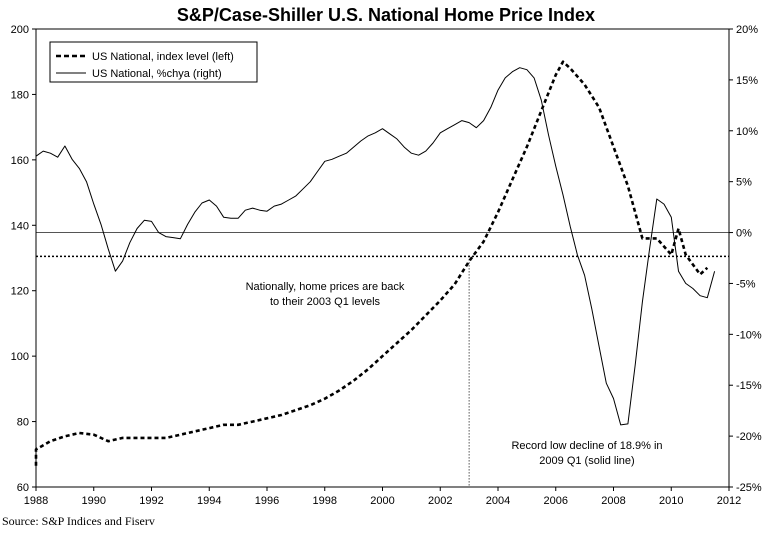  I want to click on annotation-line: 2009 Q1 (solid line), so click(586, 461).